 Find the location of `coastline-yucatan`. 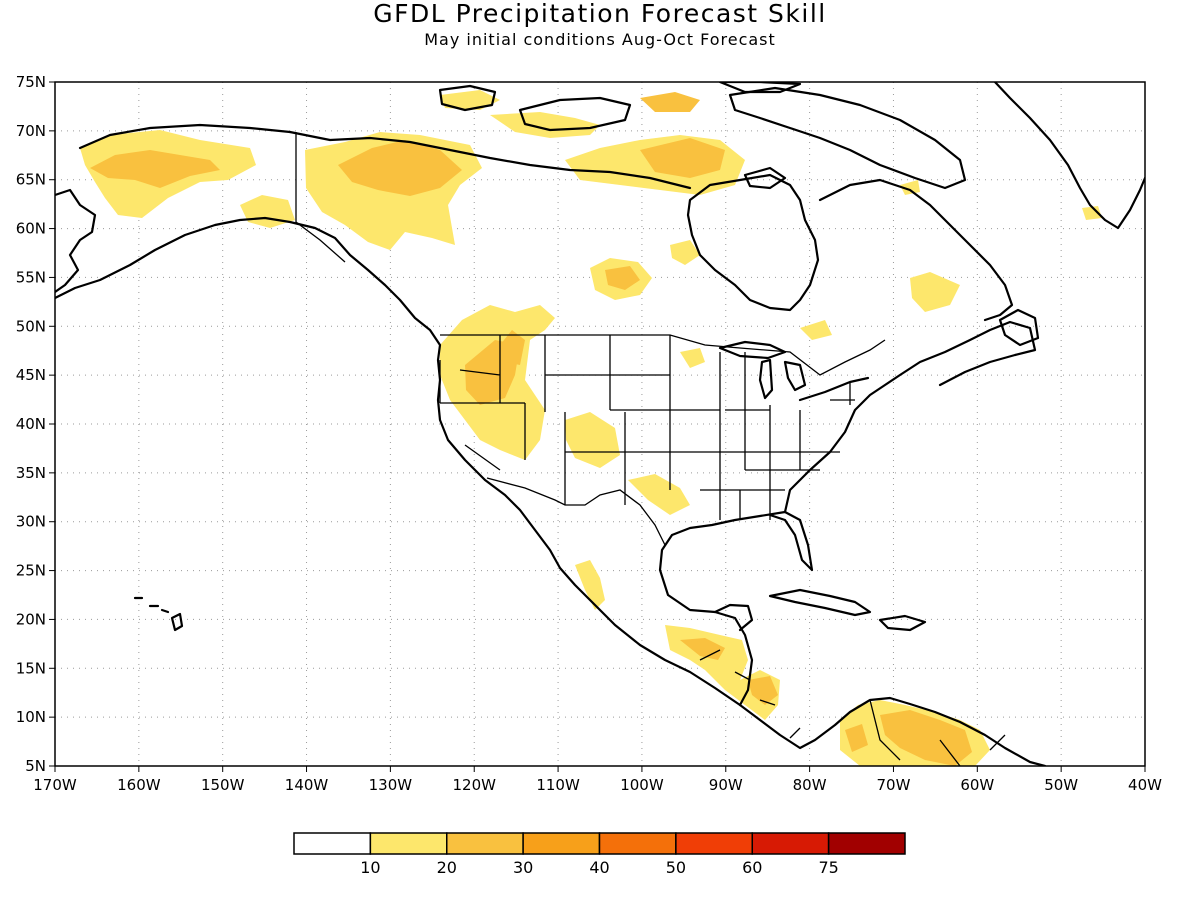

coastline-yucatan is located at coordinates (733, 617).